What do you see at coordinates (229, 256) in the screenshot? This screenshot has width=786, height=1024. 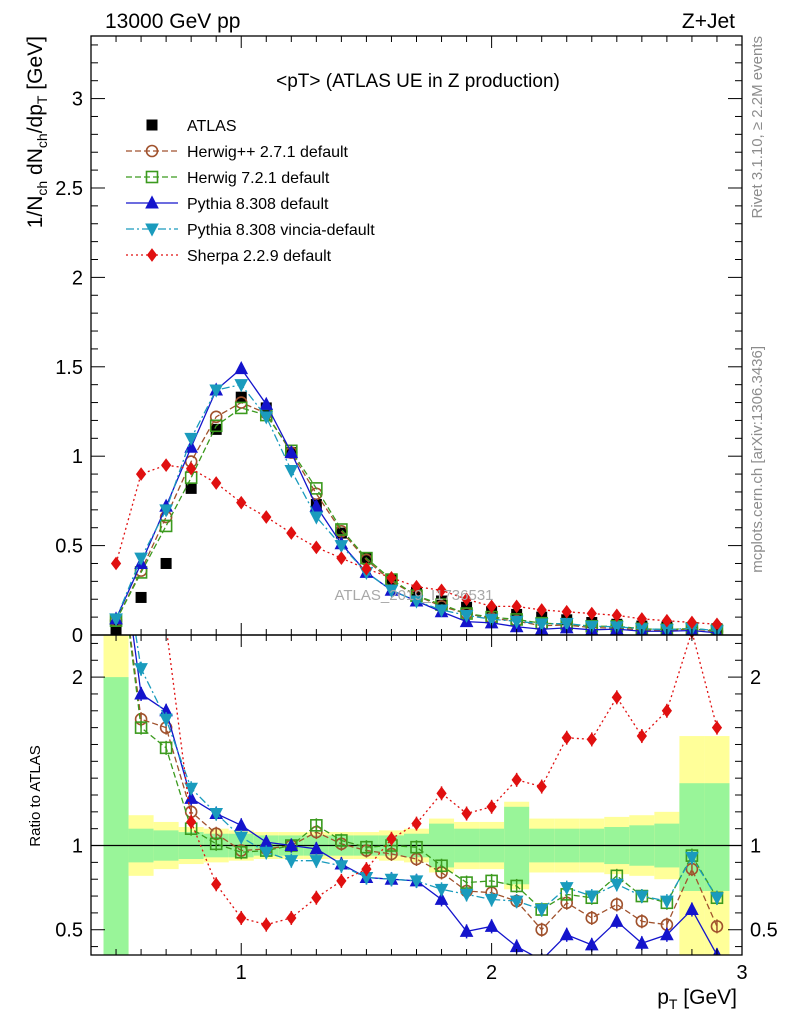 I see `legend-entry-sherpa-2-2-9-default: Sherpa 2.2.9 default` at bounding box center [229, 256].